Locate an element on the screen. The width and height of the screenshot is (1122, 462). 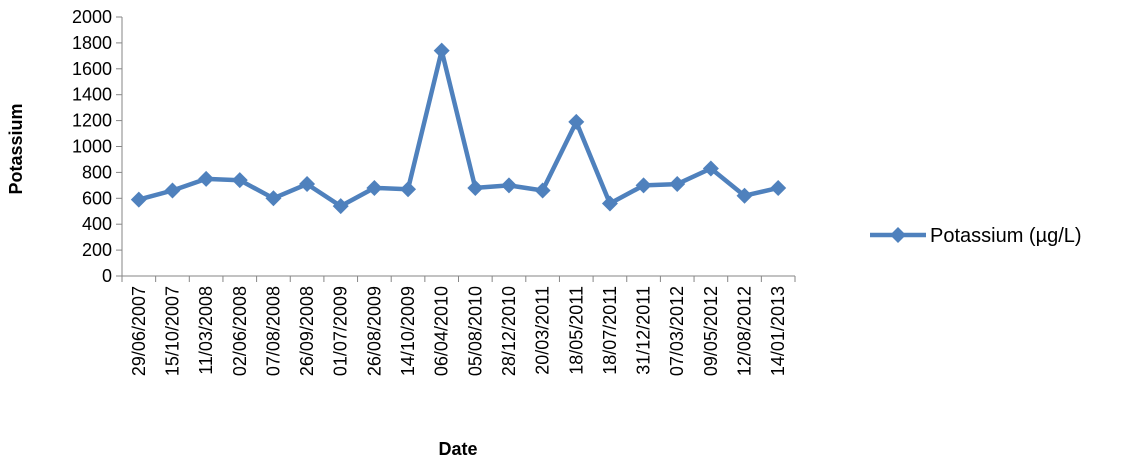
y-tick-label: 0 is located at coordinates (107, 276).